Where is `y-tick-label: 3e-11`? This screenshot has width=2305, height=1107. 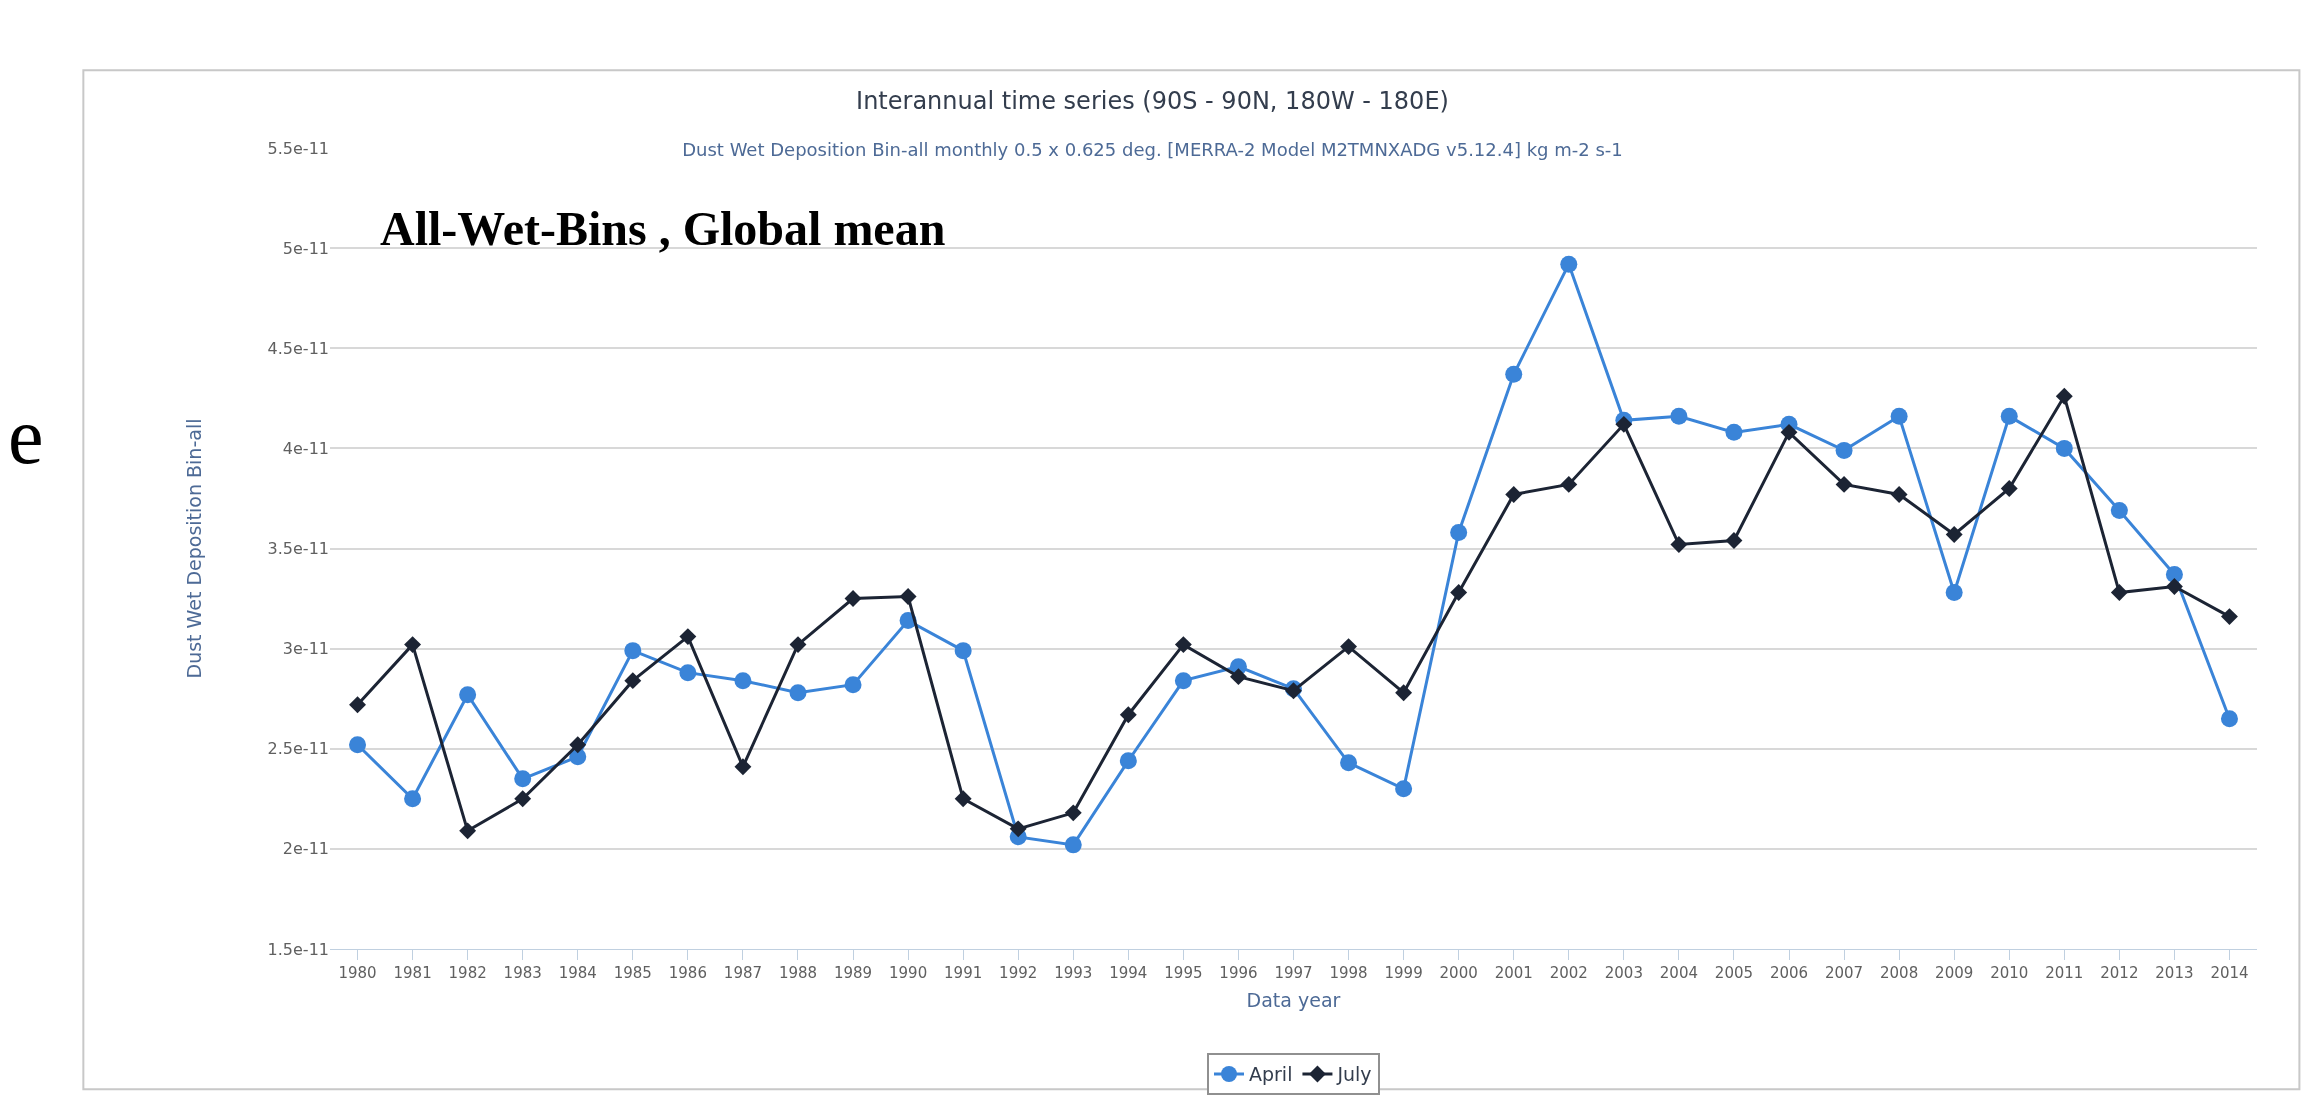
y-tick-label: 3e-11 is located at coordinates (305, 649).